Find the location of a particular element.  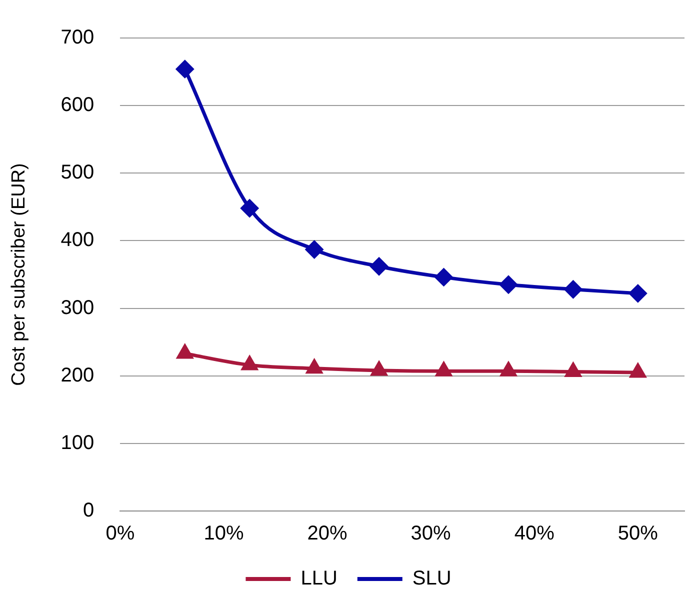

y-axis-title: Cost per subscriber (EUR) is located at coordinates (19, 274).